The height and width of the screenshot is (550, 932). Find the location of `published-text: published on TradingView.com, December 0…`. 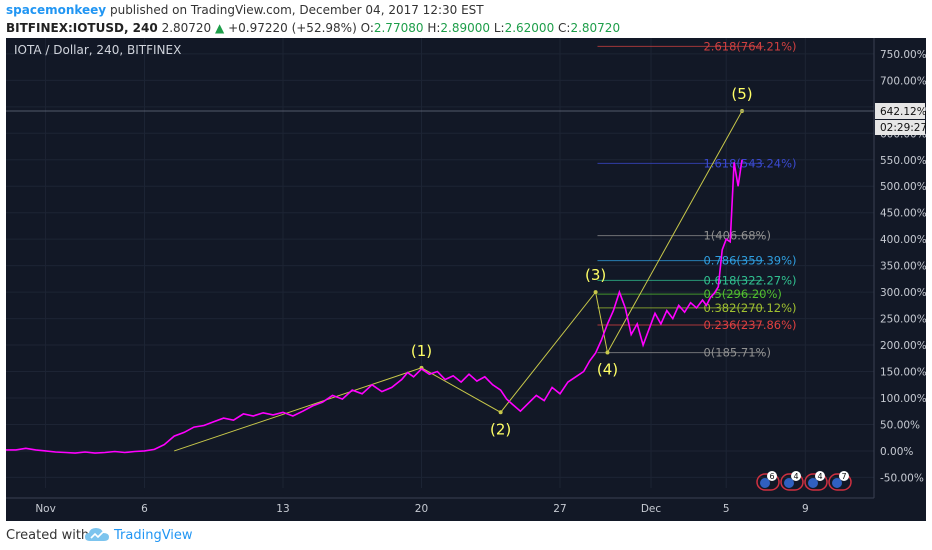

published-text: published on TradingView.com, December 0… is located at coordinates (296, 10).